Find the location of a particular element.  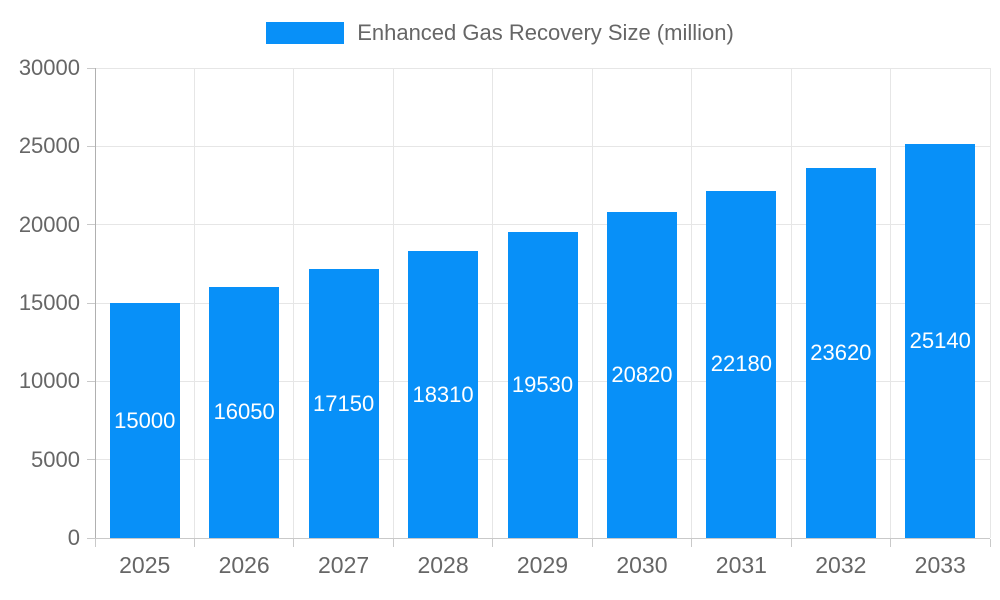

bar-value-label: 16050 is located at coordinates (244, 412).